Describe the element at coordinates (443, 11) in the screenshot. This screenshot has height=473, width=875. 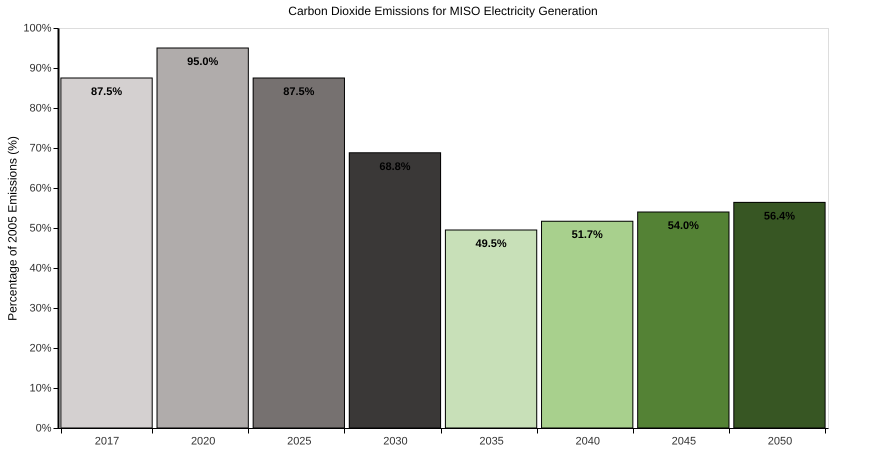
I see `chart-title: Carbon Dioxide Emissions for MISO Electricity Generation` at that location.